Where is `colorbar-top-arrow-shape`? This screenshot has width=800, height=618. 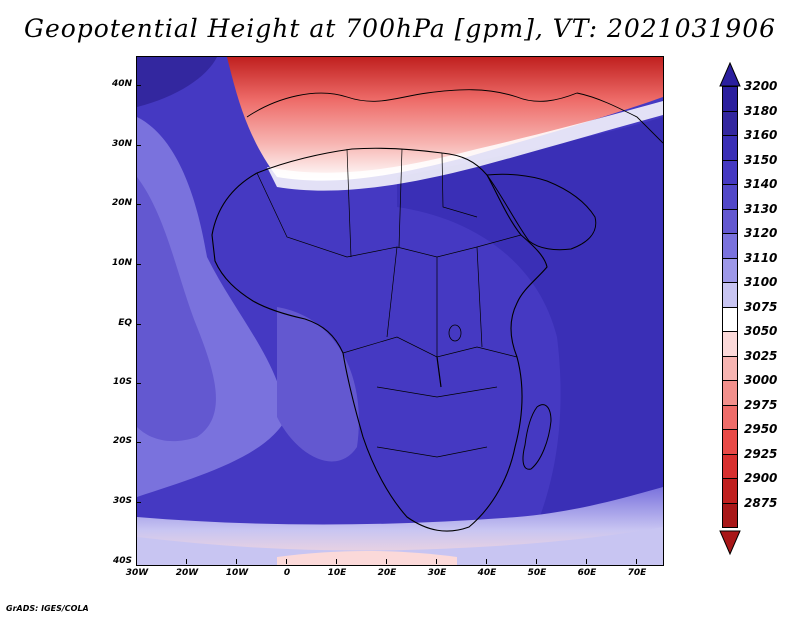
colorbar-top-arrow-shape is located at coordinates (730, 74).